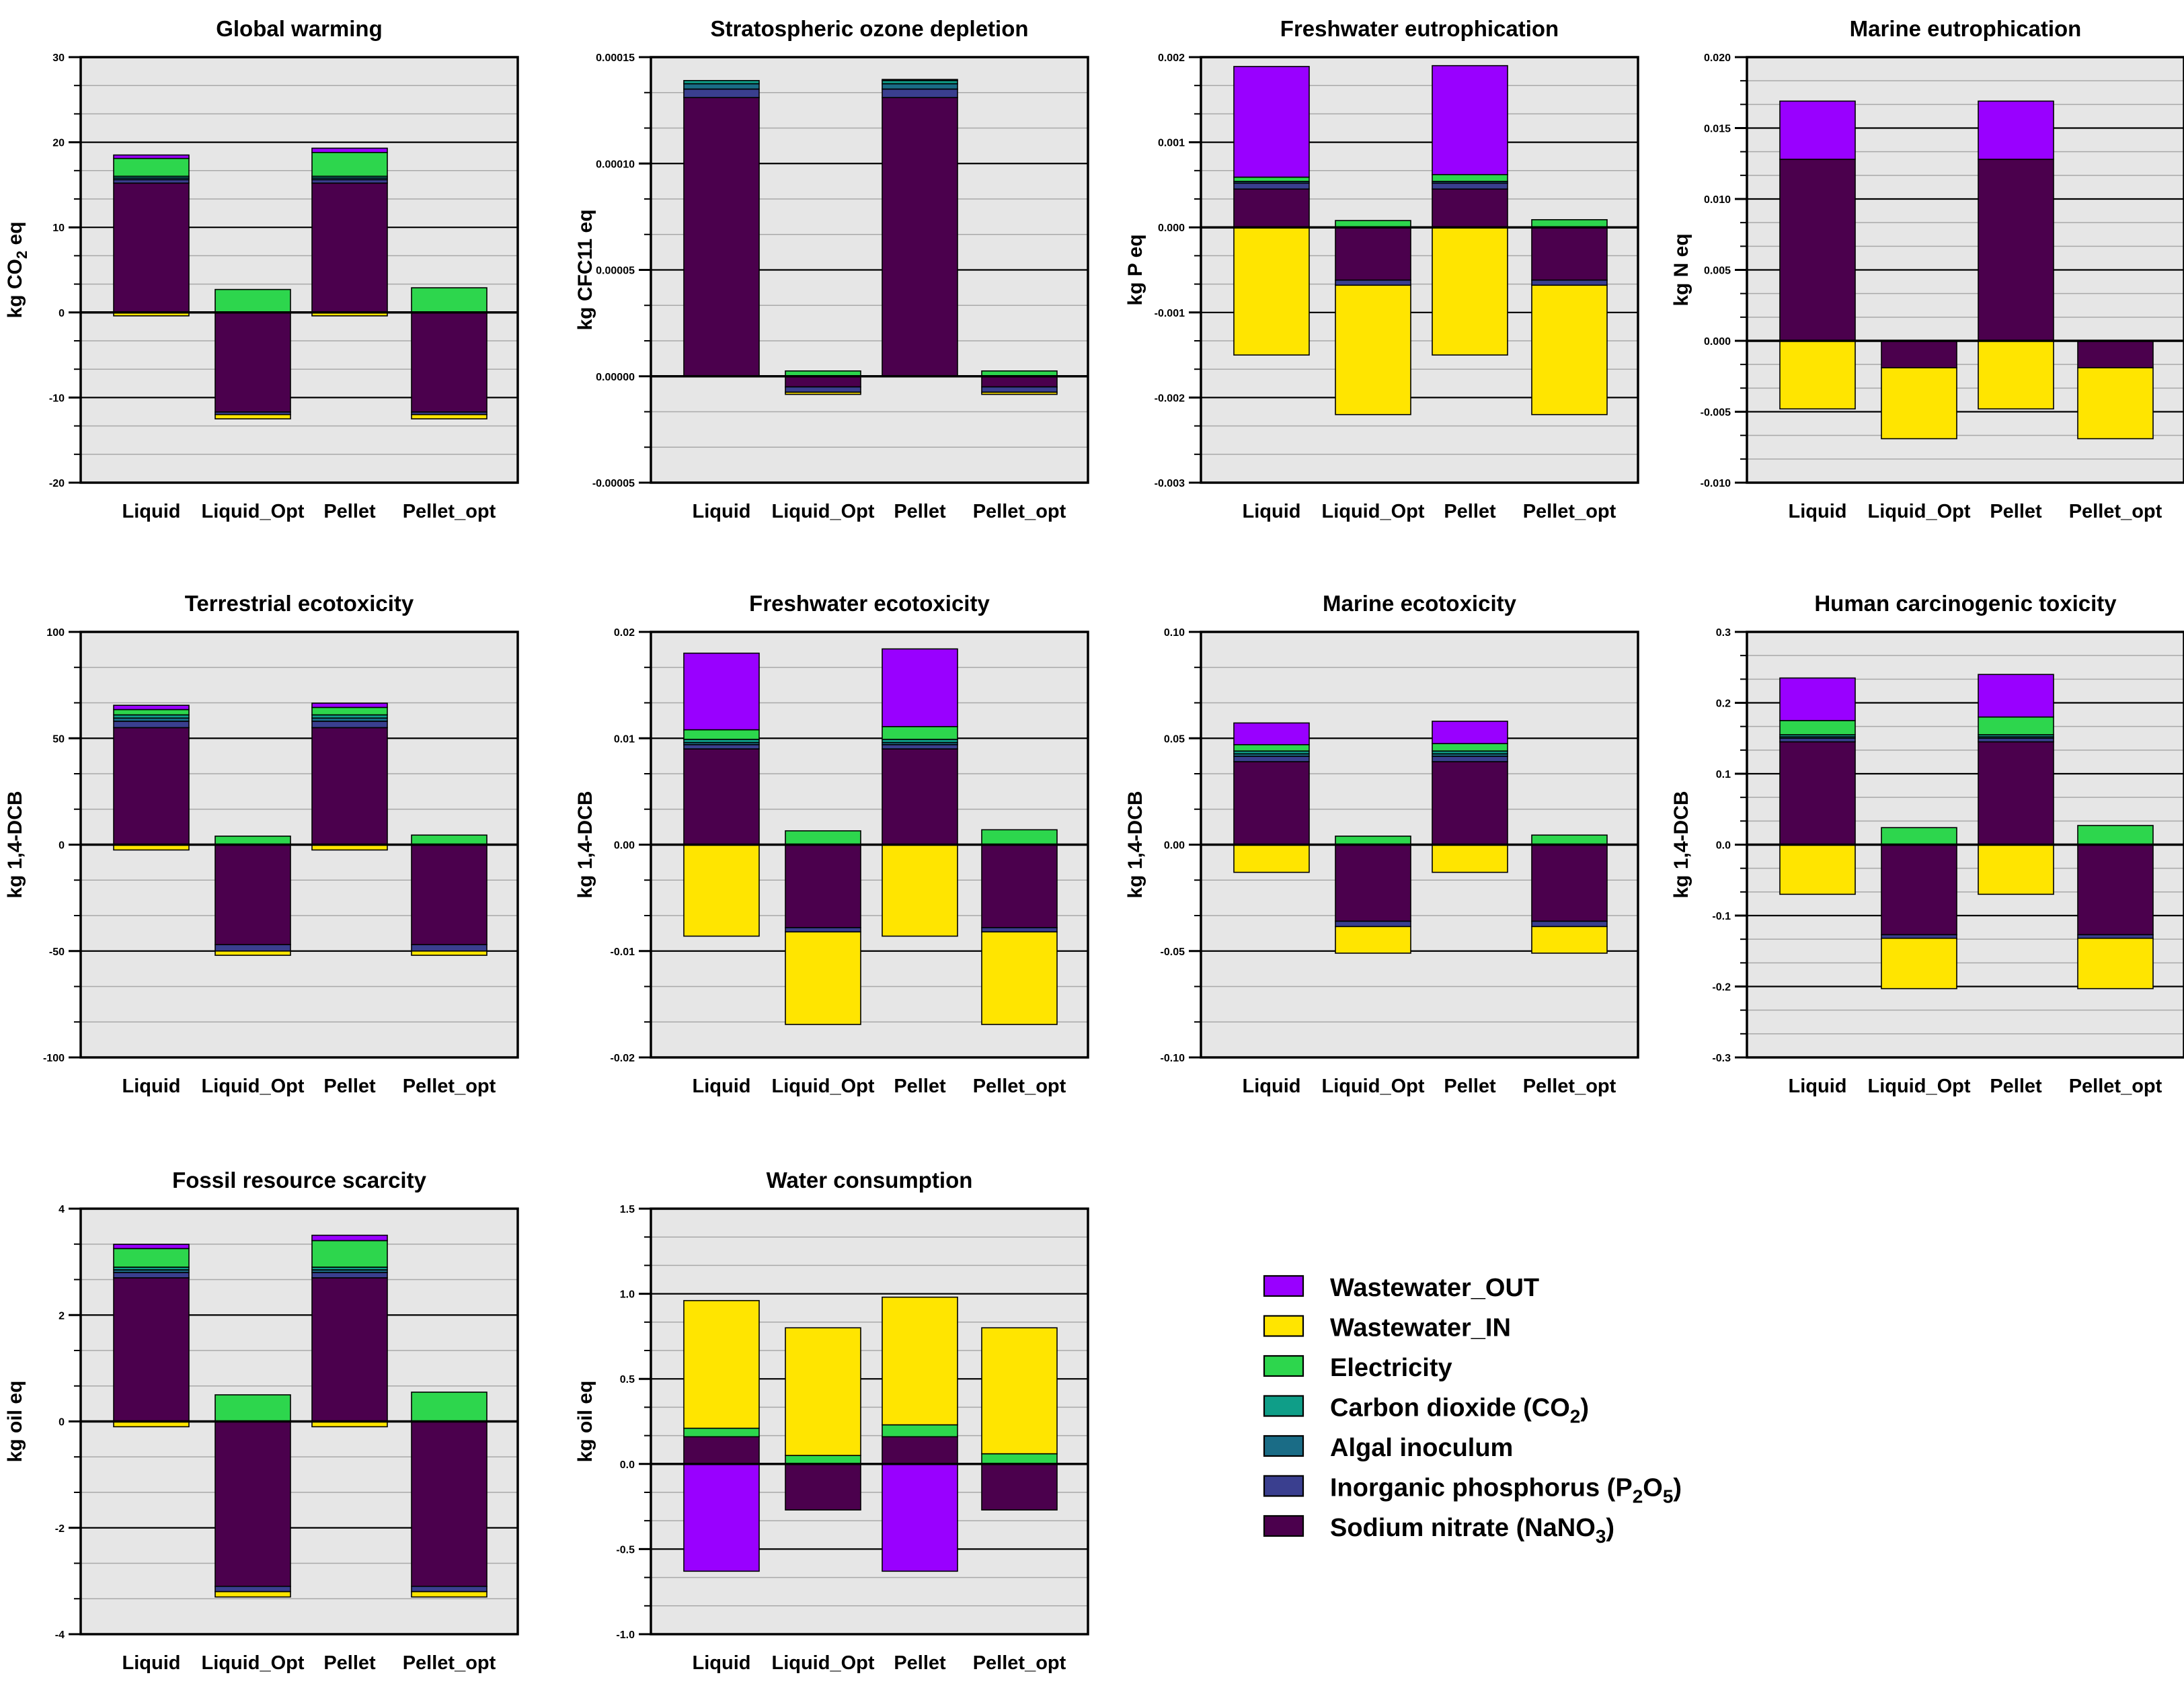 This screenshot has width=2184, height=1692. What do you see at coordinates (615, 164) in the screenshot?
I see `y-tick-label: 0.00010` at bounding box center [615, 164].